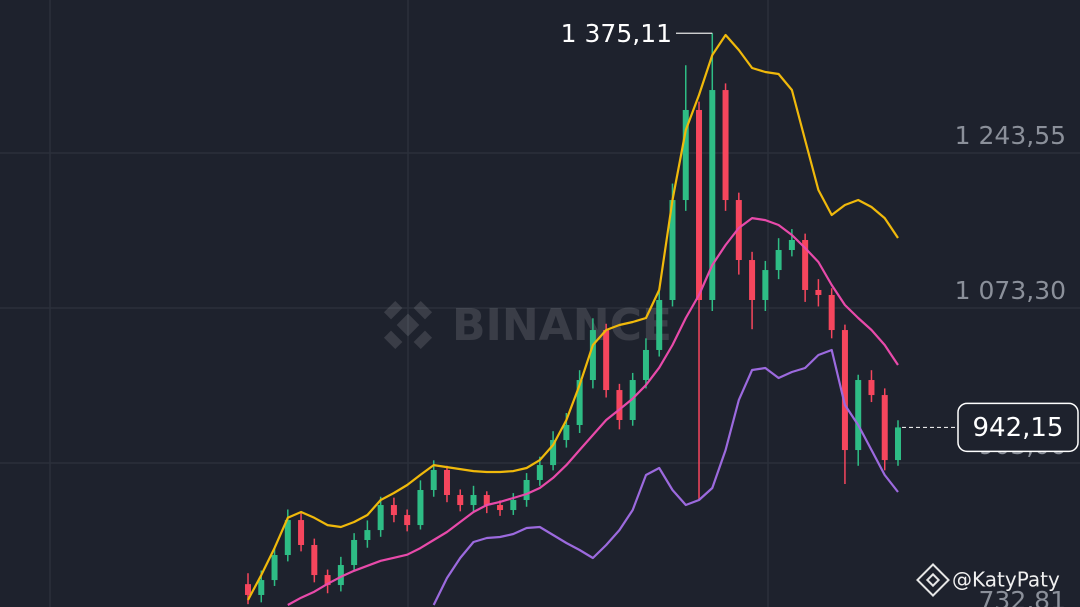 The width and height of the screenshot is (1080, 607). What do you see at coordinates (1006, 580) in the screenshot?
I see `credit-text: @KatyPaty` at bounding box center [1006, 580].